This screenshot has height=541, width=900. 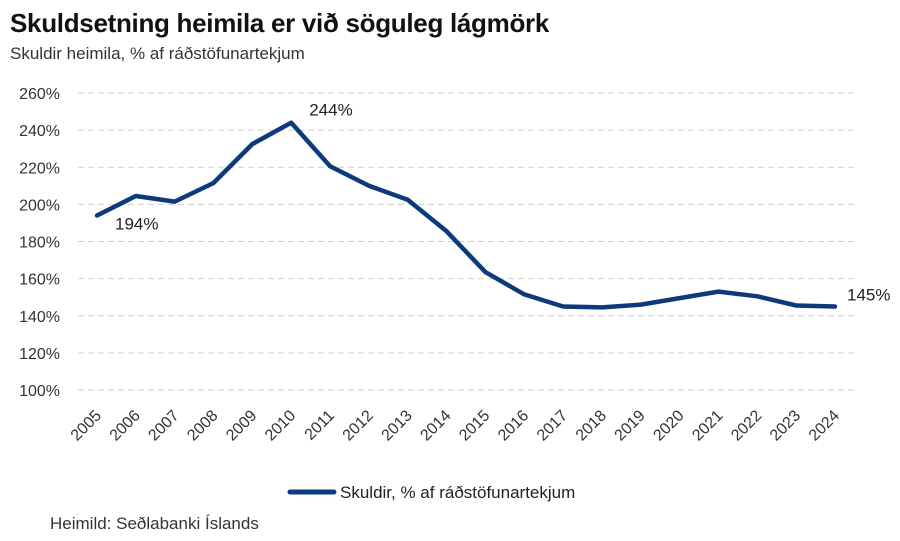 I want to click on x-tick-label: 2007, so click(x=163, y=425).